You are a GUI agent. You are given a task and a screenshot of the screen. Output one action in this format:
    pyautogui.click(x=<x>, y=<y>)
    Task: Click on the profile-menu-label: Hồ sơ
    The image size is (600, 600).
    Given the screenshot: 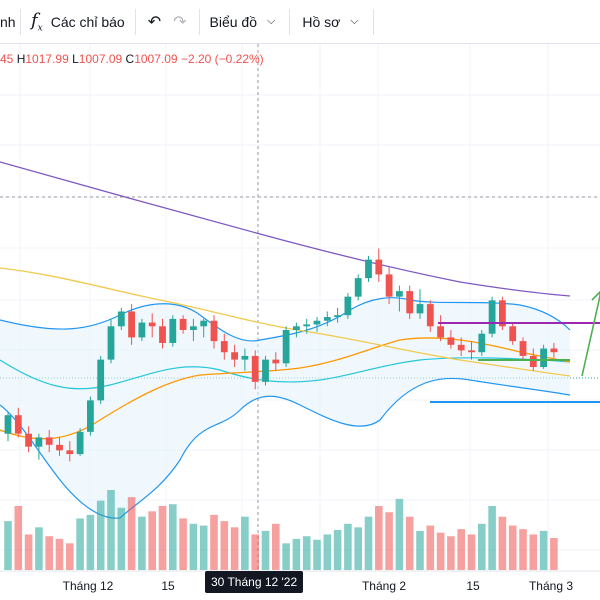 What is the action you would take?
    pyautogui.click(x=321, y=21)
    